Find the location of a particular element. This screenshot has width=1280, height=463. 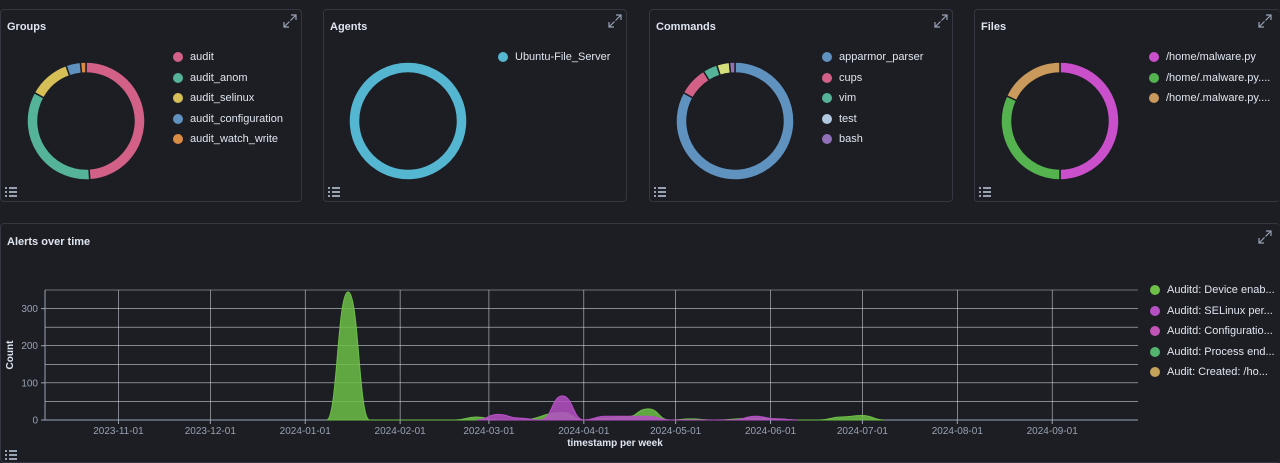

groups-donut-chart is located at coordinates (86, 121).